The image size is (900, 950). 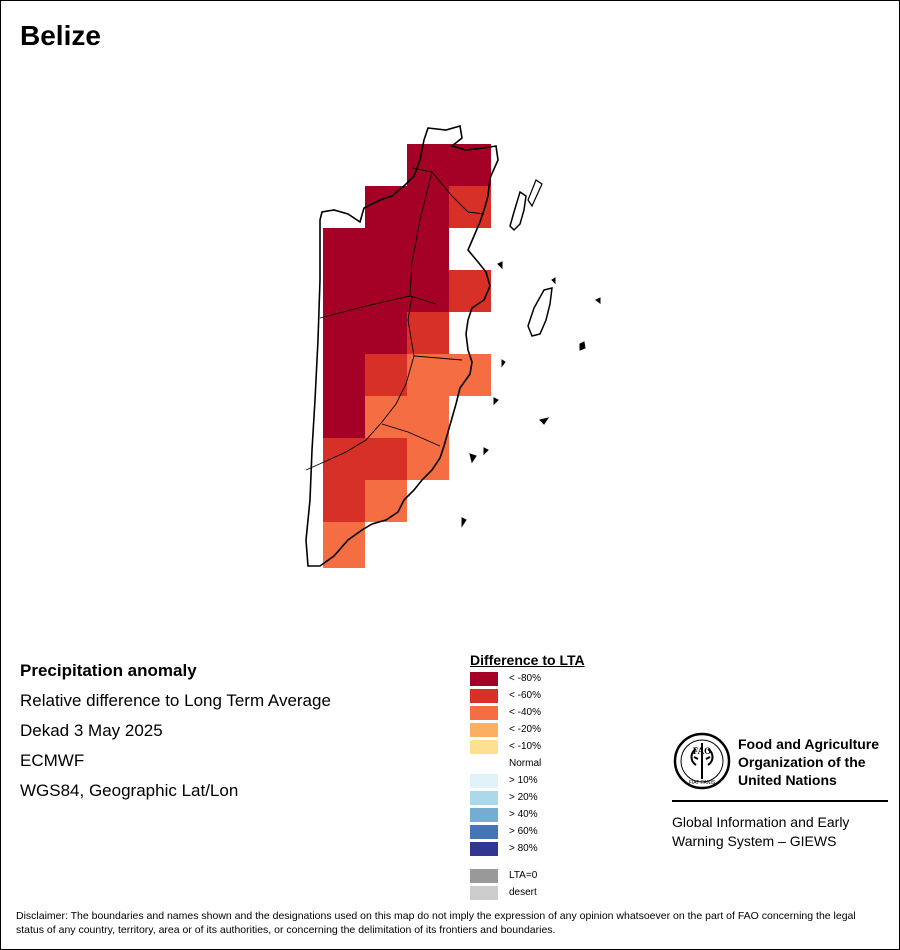 I want to click on lighthouse-reef, so click(x=598, y=300).